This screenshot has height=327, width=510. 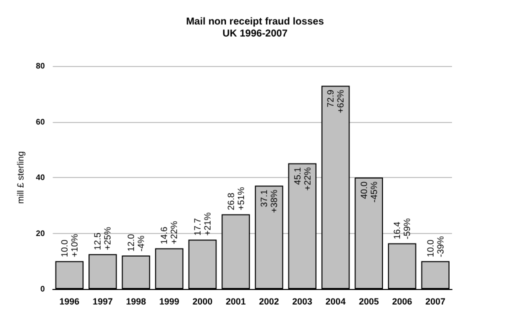 I want to click on data-label: 45.1 +22%, so click(x=302, y=179).